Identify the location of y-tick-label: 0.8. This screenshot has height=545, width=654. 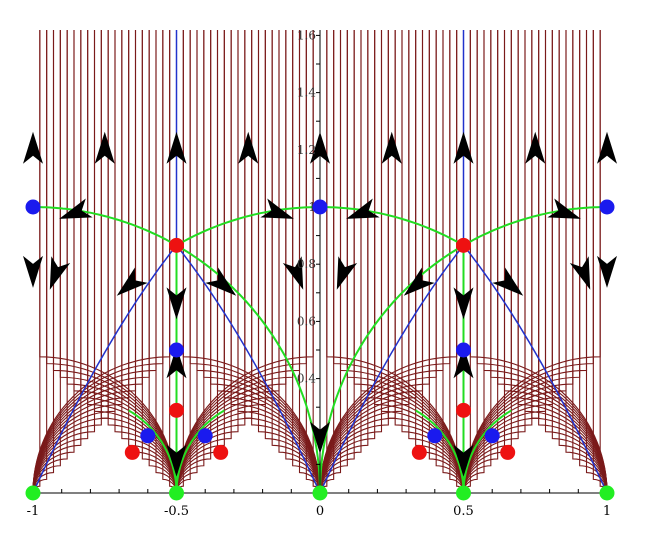
(306, 264).